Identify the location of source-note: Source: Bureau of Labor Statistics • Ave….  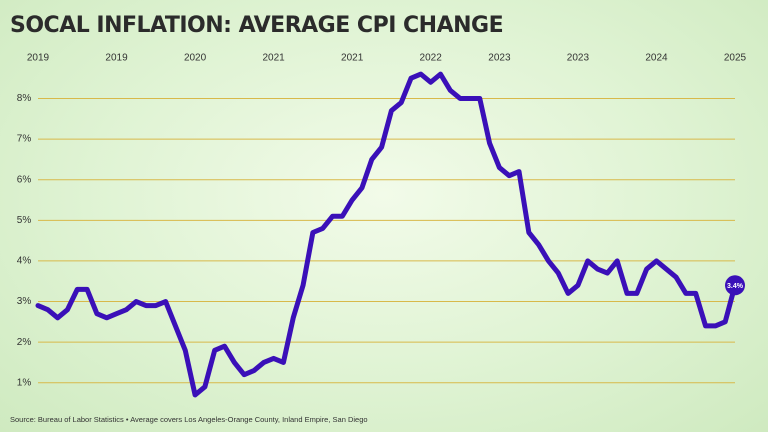
(189, 419).